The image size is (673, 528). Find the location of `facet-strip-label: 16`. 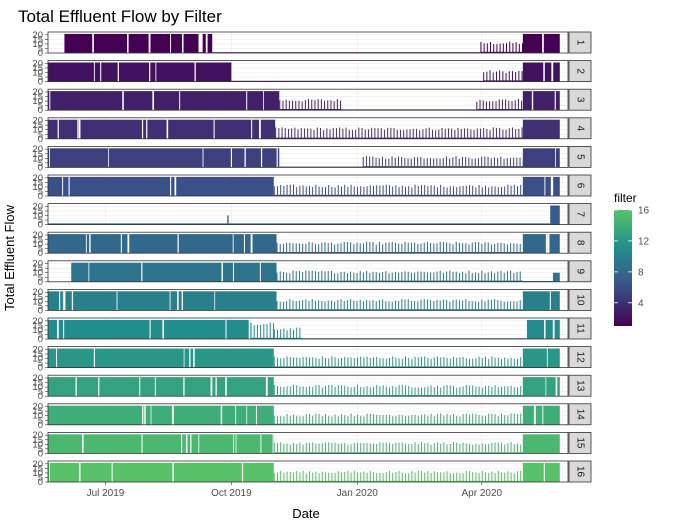

facet-strip-label: 16 is located at coordinates (579, 472).